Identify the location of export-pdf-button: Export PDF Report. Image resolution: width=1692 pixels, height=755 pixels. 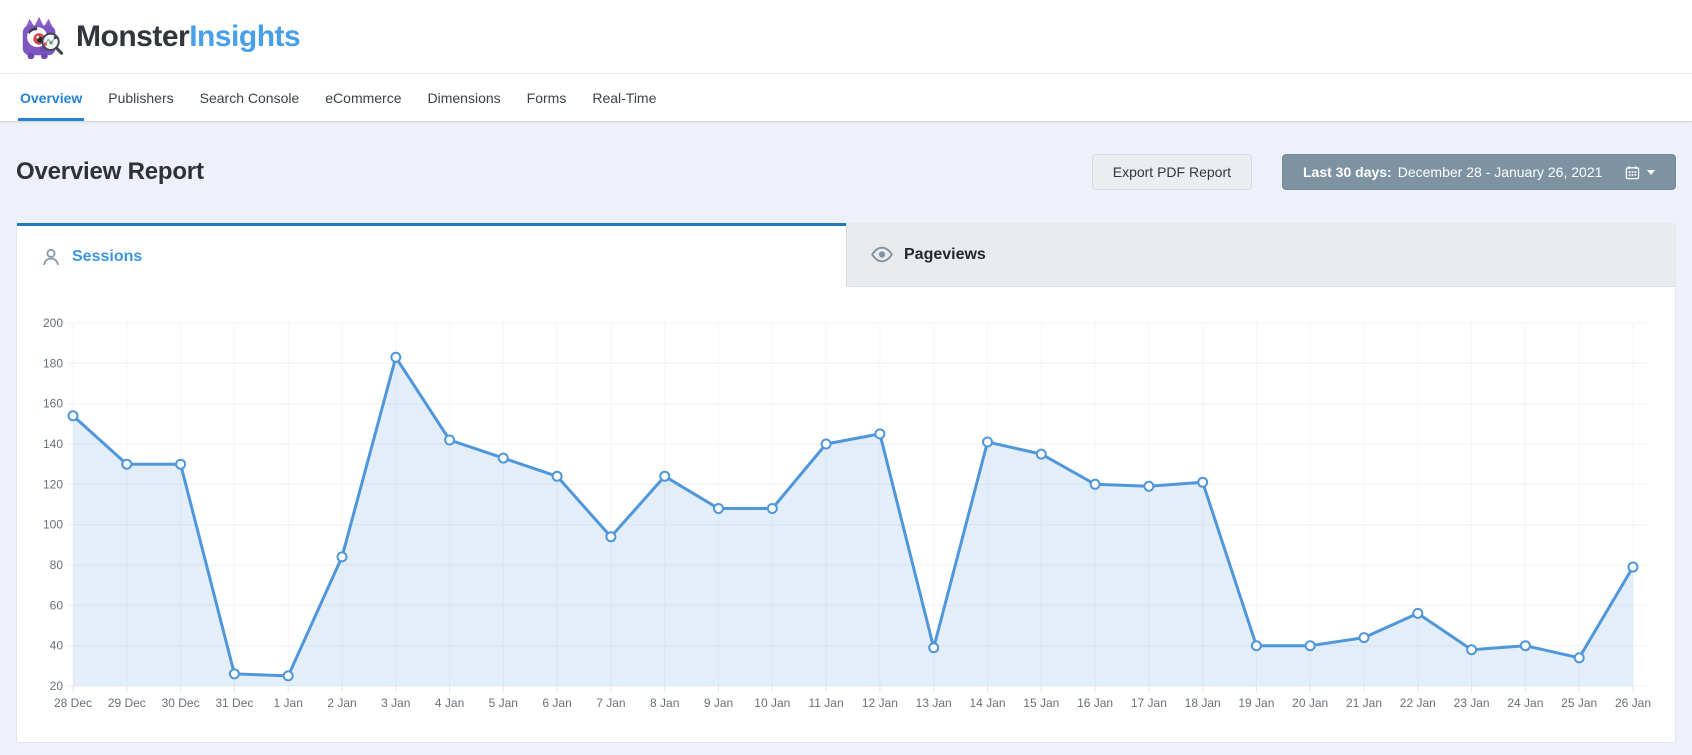
(1171, 172).